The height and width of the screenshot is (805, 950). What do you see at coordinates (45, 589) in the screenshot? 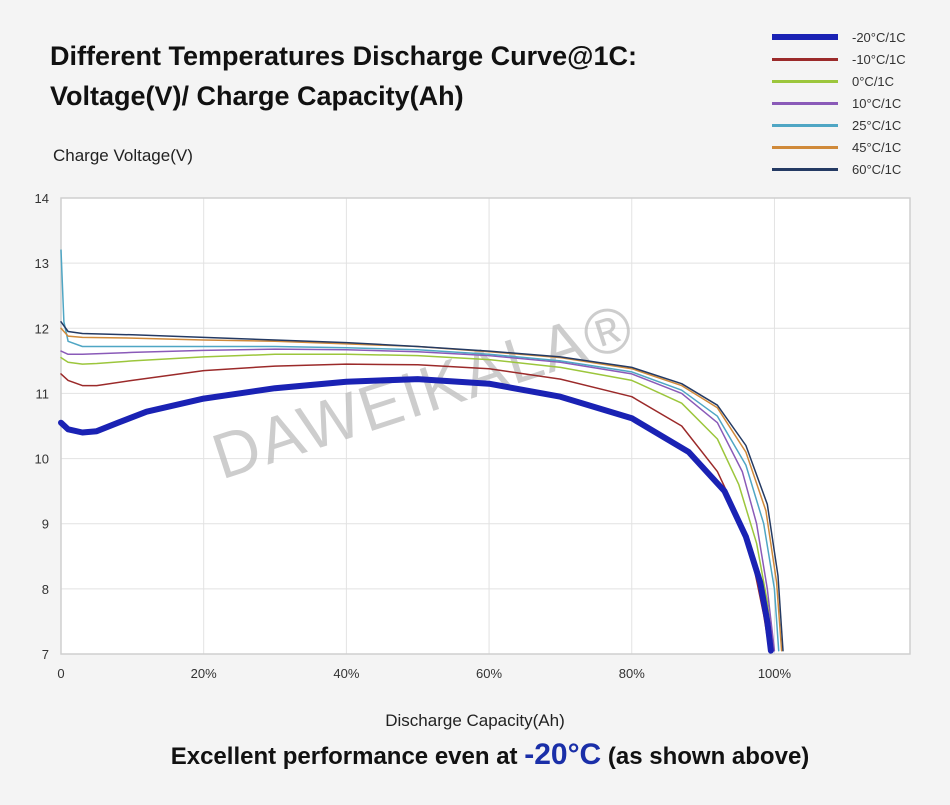
I see `y-tick-label: 8` at bounding box center [45, 589].